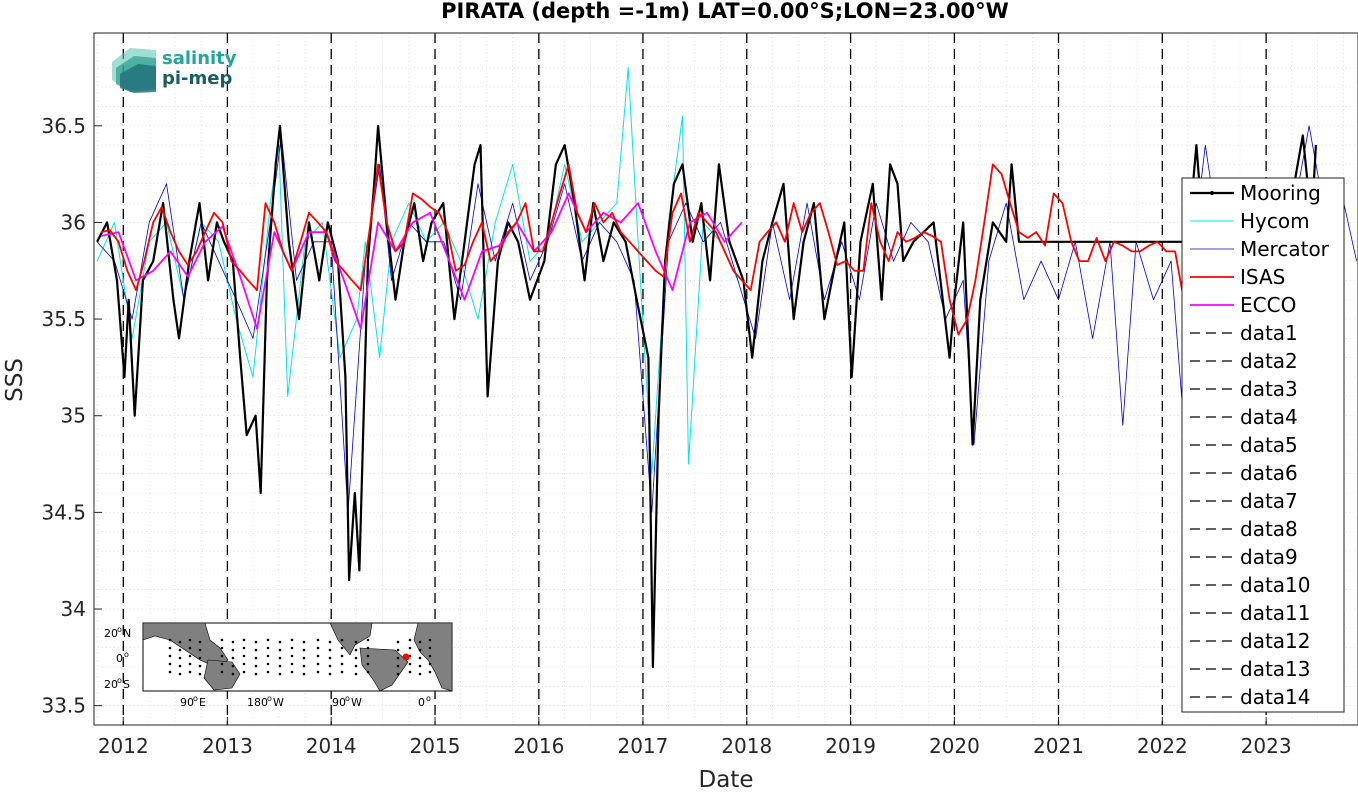 The image size is (1358, 794). I want to click on salinity-pimep-logo: salinity pi-mep, so click(174, 70).